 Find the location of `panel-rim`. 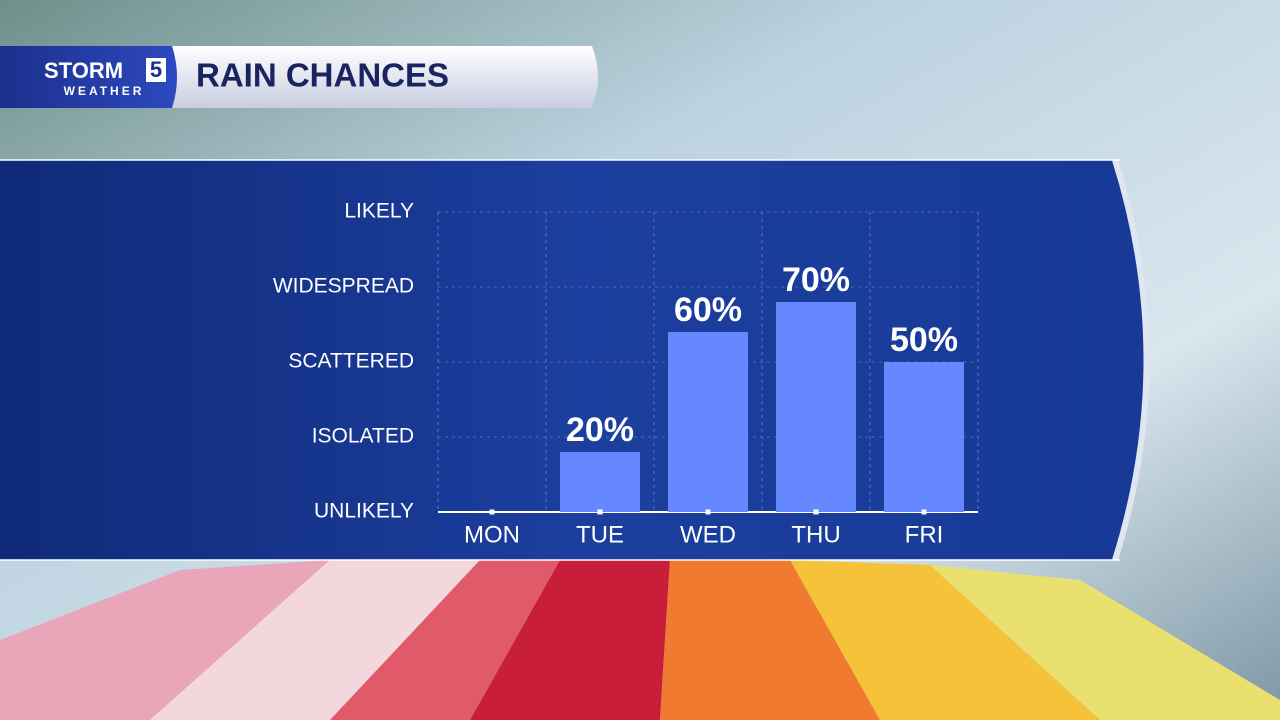

panel-rim is located at coordinates (1131, 360).